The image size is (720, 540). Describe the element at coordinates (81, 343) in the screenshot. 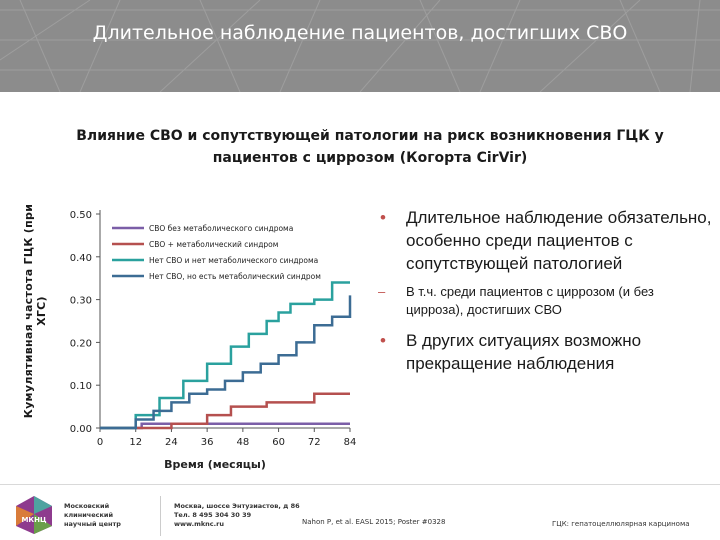

I see `y-tick-label: 0.20` at that location.